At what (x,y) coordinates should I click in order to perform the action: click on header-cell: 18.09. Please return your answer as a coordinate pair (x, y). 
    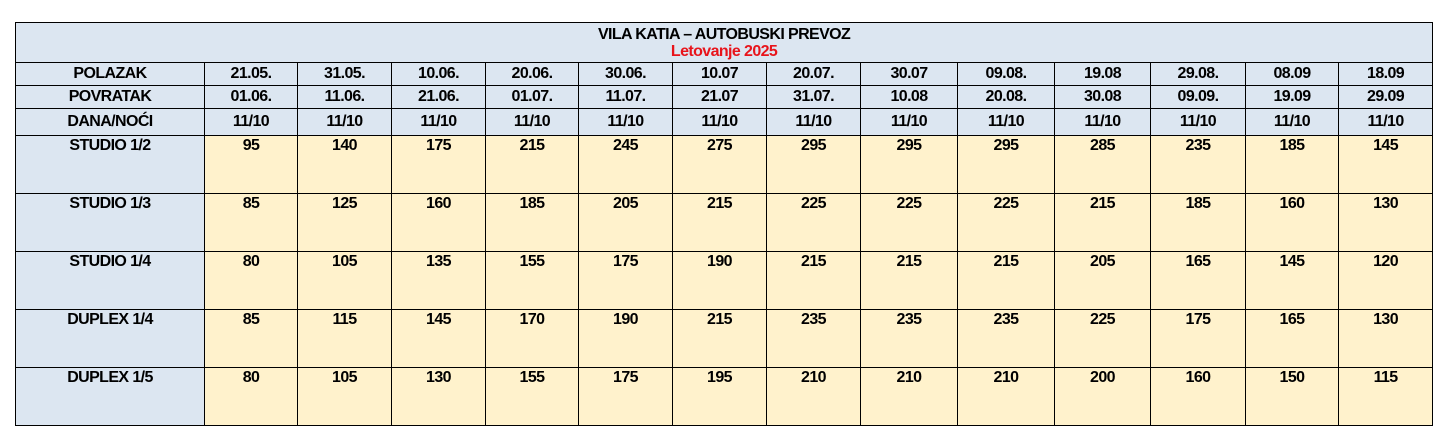
    Looking at the image, I should click on (1385, 74).